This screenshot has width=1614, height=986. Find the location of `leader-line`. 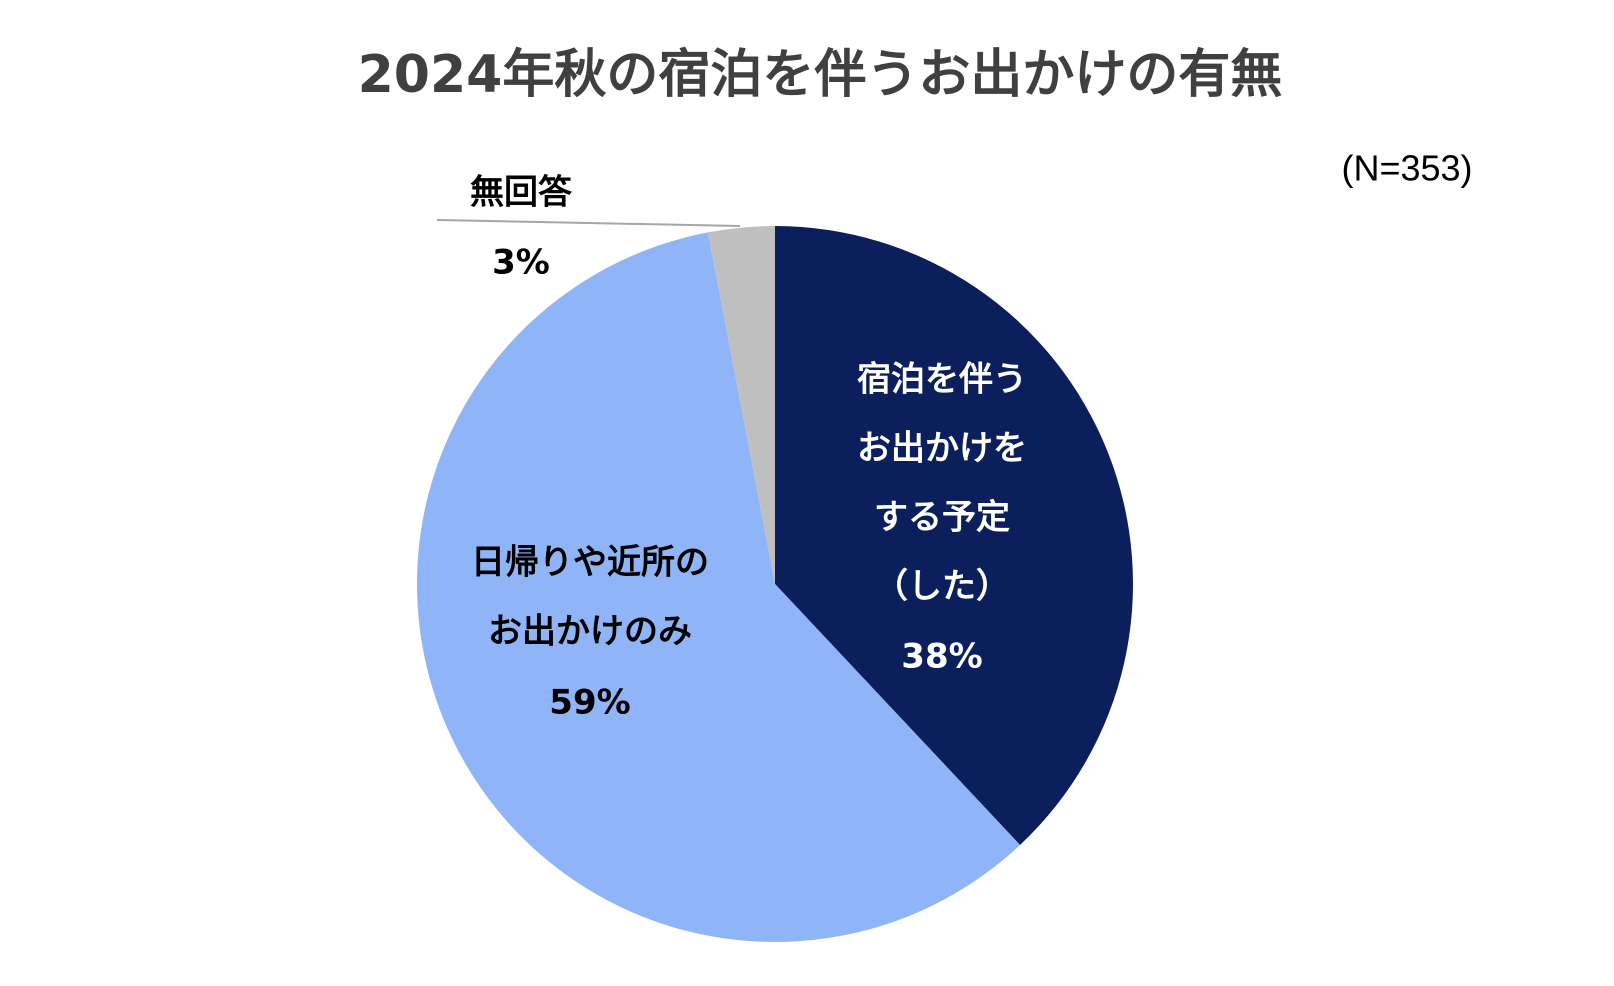

leader-line is located at coordinates (588, 223).